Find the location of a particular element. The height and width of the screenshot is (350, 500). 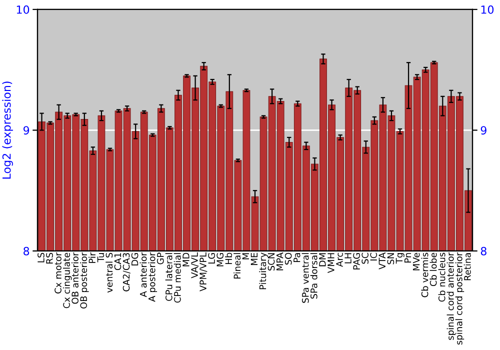

x-tick-label: VPM/VPL is located at coordinates (204, 272).